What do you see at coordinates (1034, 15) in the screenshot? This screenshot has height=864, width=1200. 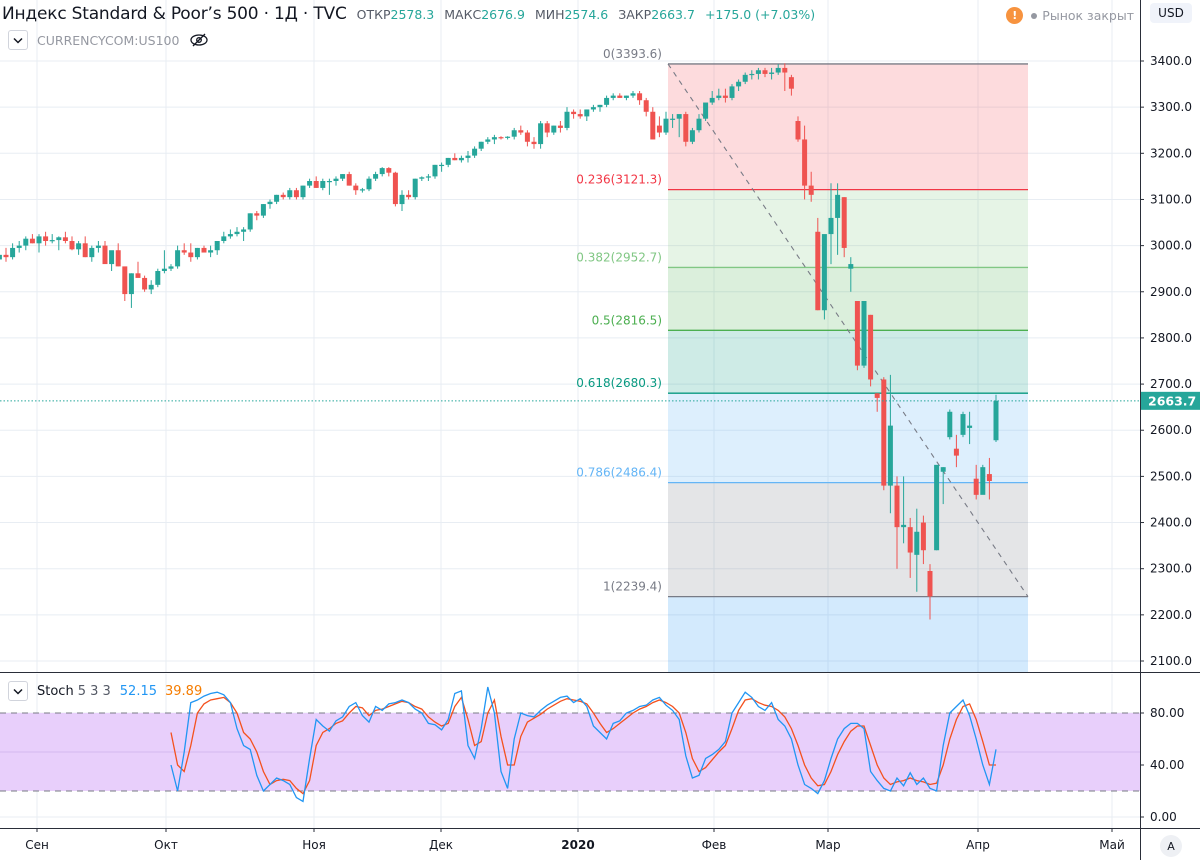 I see `status-dot-icon` at bounding box center [1034, 15].